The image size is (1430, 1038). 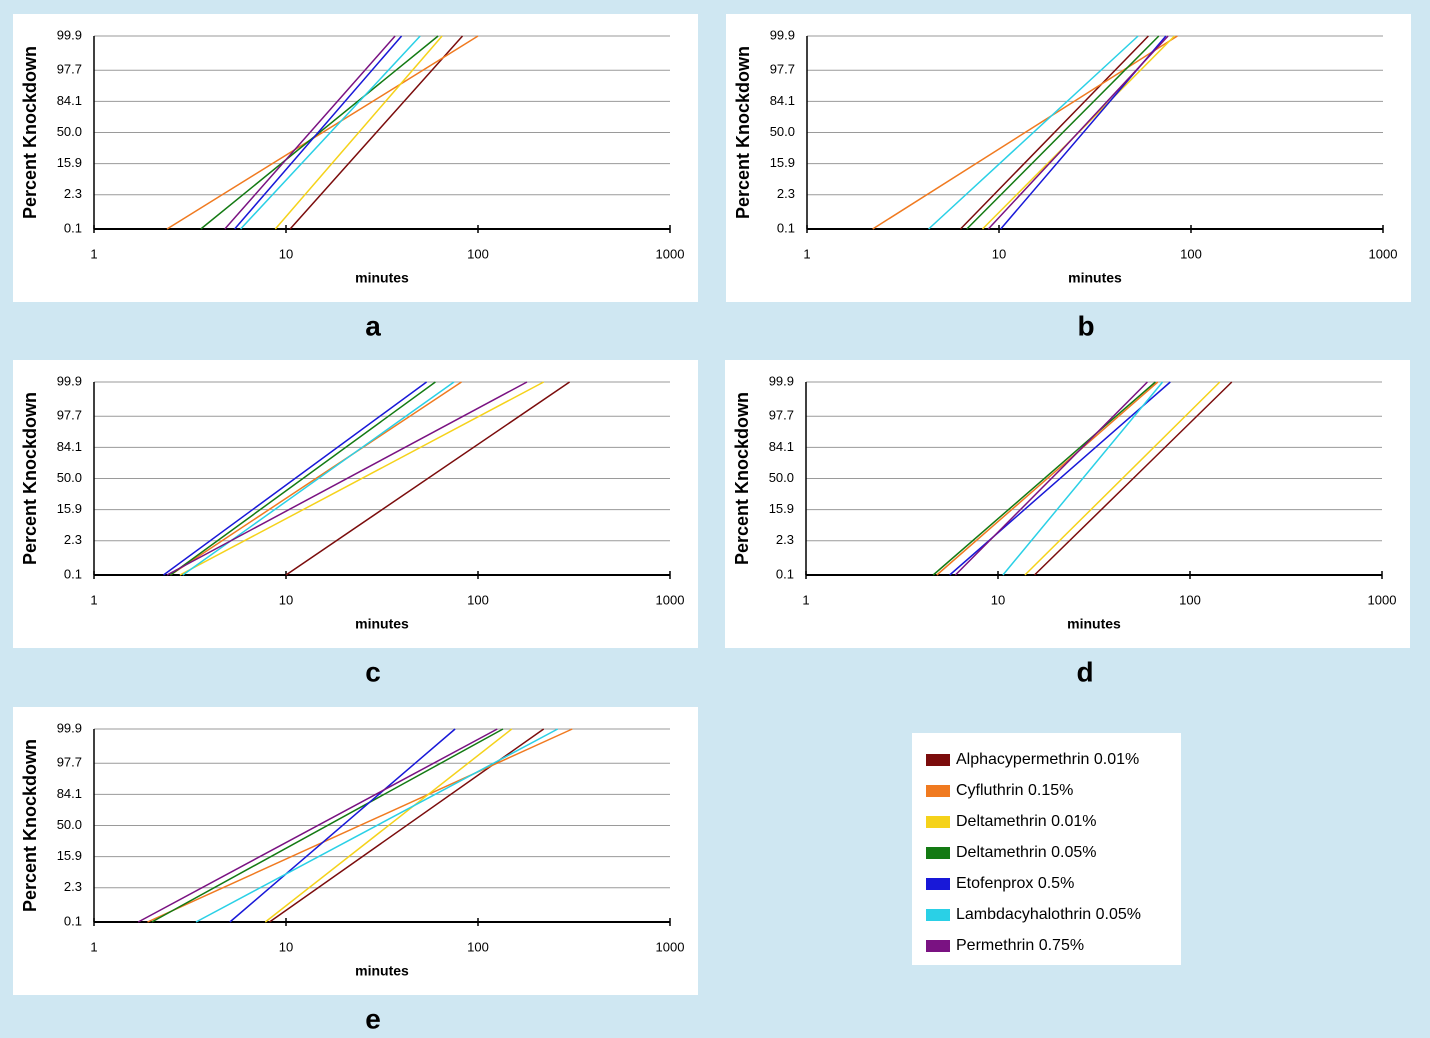 What do you see at coordinates (1026, 821) in the screenshot?
I see `legend-label: Deltamethrin 0.01%` at bounding box center [1026, 821].